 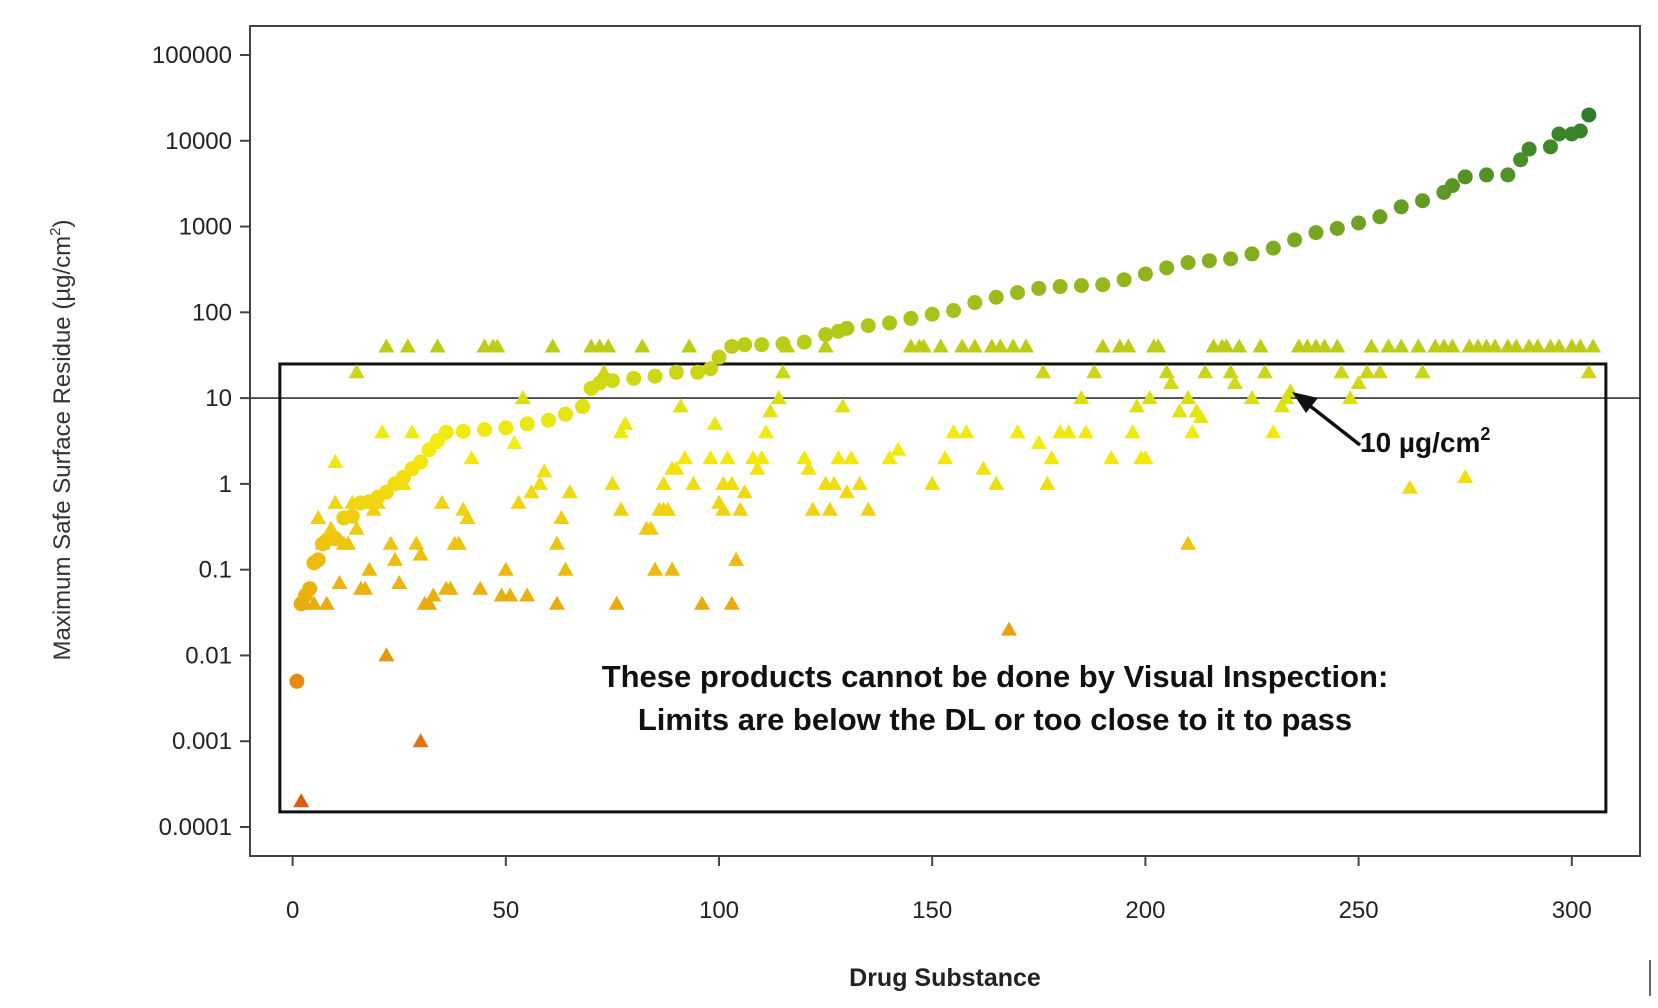 I want to click on reference-label-superscript: 2, so click(x=1485, y=434).